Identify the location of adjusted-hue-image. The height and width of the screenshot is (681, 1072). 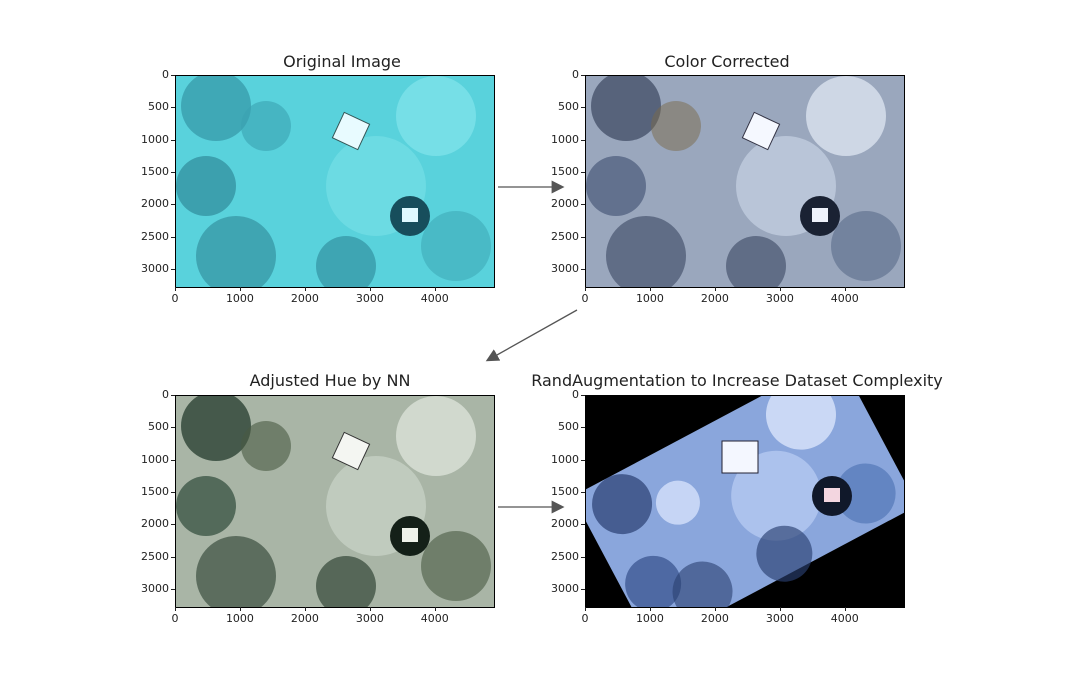
(335, 501).